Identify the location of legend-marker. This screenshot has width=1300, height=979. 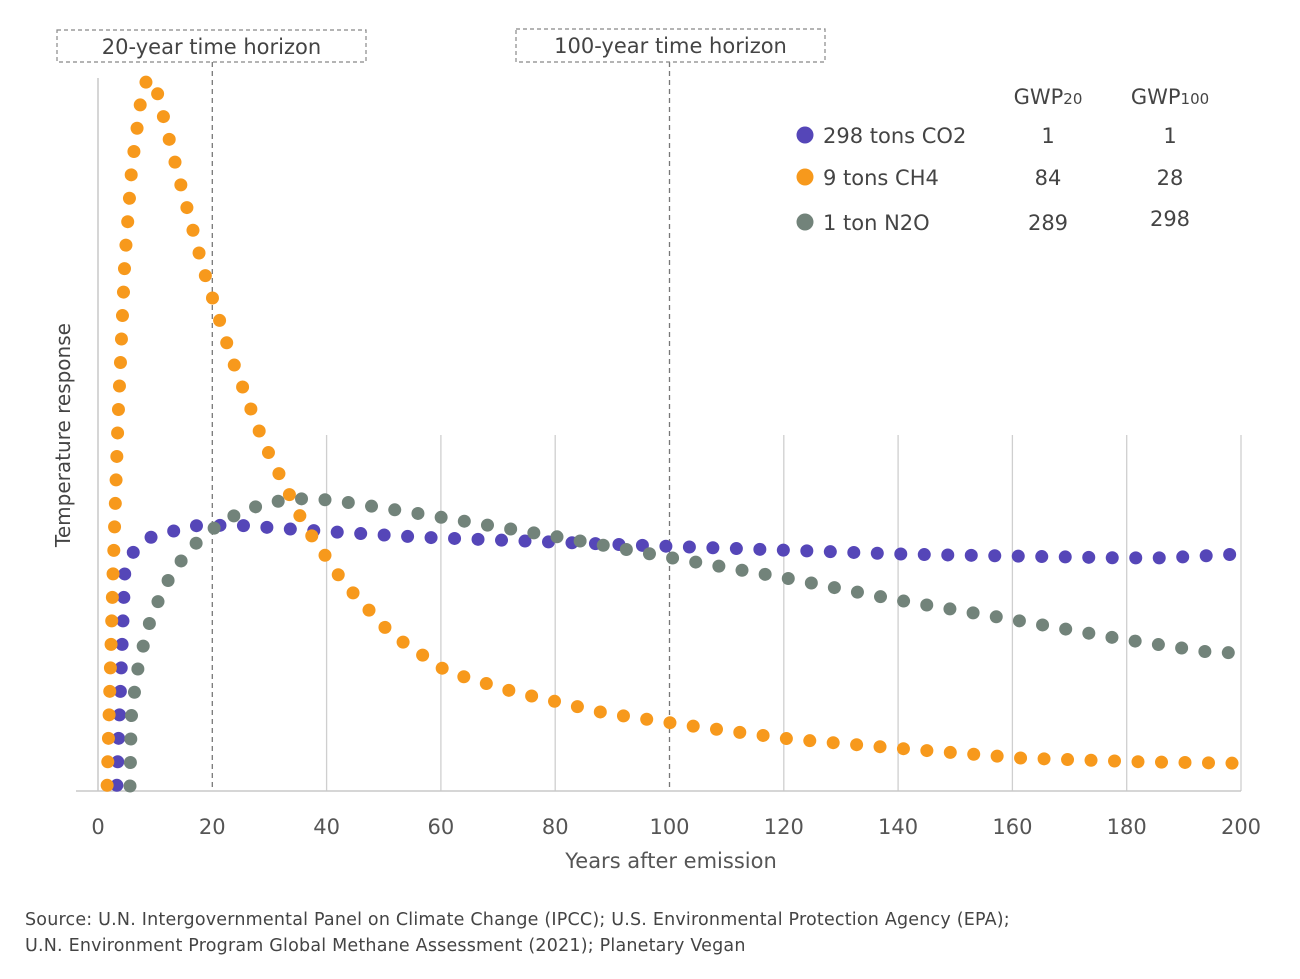
(805, 222).